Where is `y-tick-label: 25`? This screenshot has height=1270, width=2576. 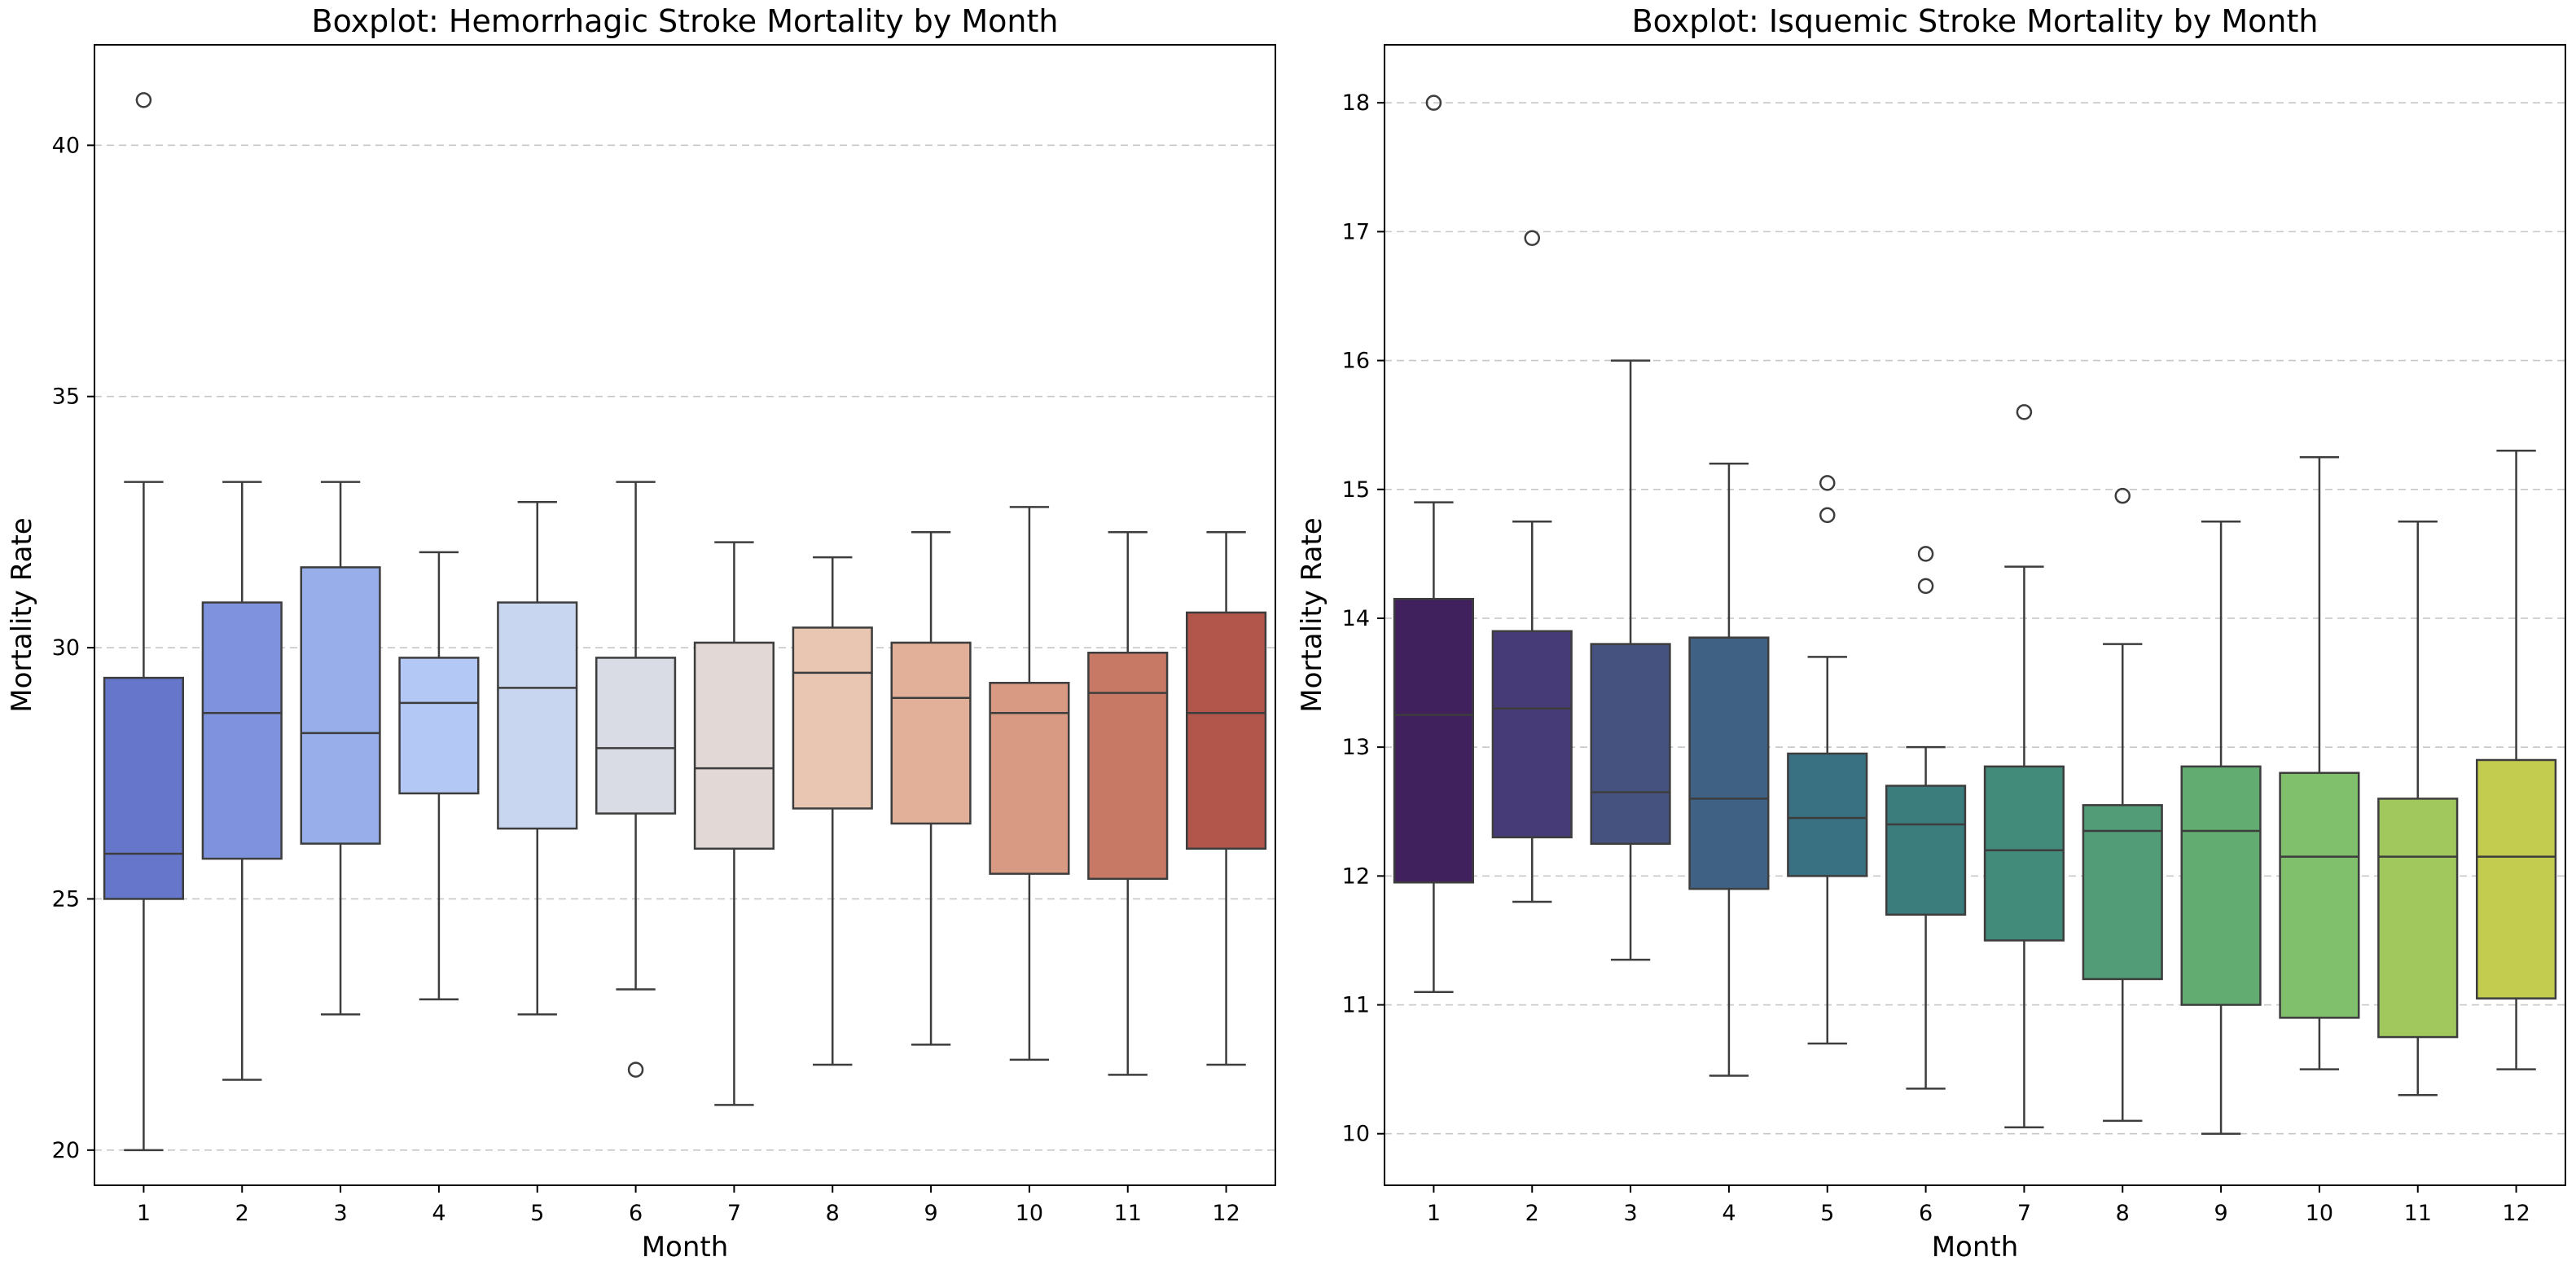
y-tick-label: 25 is located at coordinates (66, 899).